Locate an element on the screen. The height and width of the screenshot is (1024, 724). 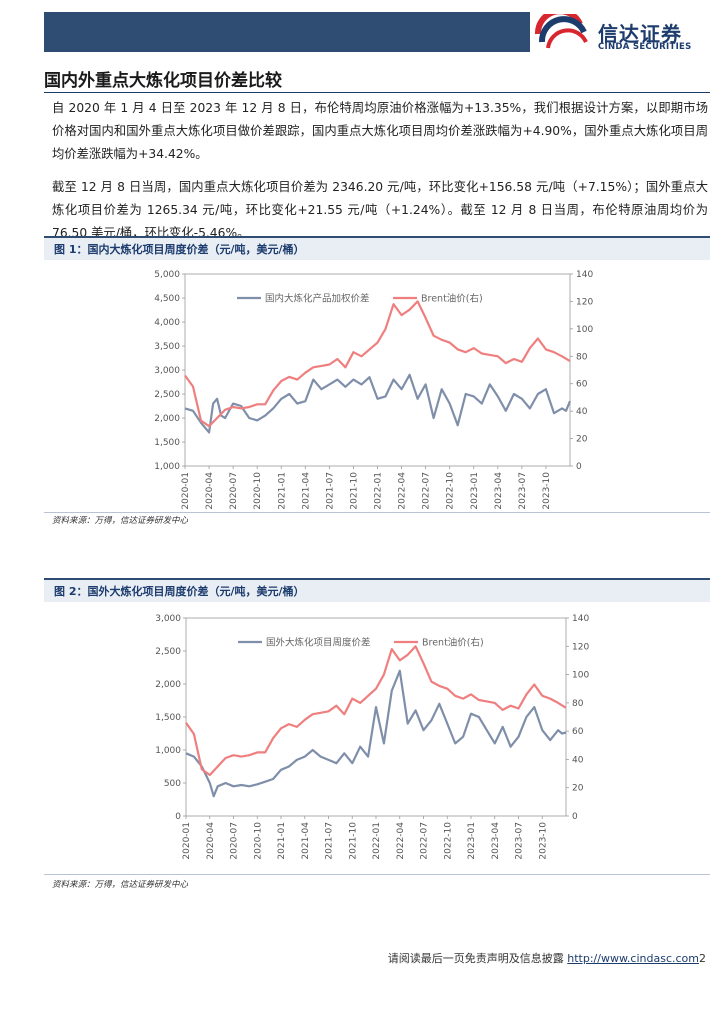
page-footer: 请阅读最后一页免责声明及信息披露 http://www.cindasc.com2 is located at coordinates (547, 958).